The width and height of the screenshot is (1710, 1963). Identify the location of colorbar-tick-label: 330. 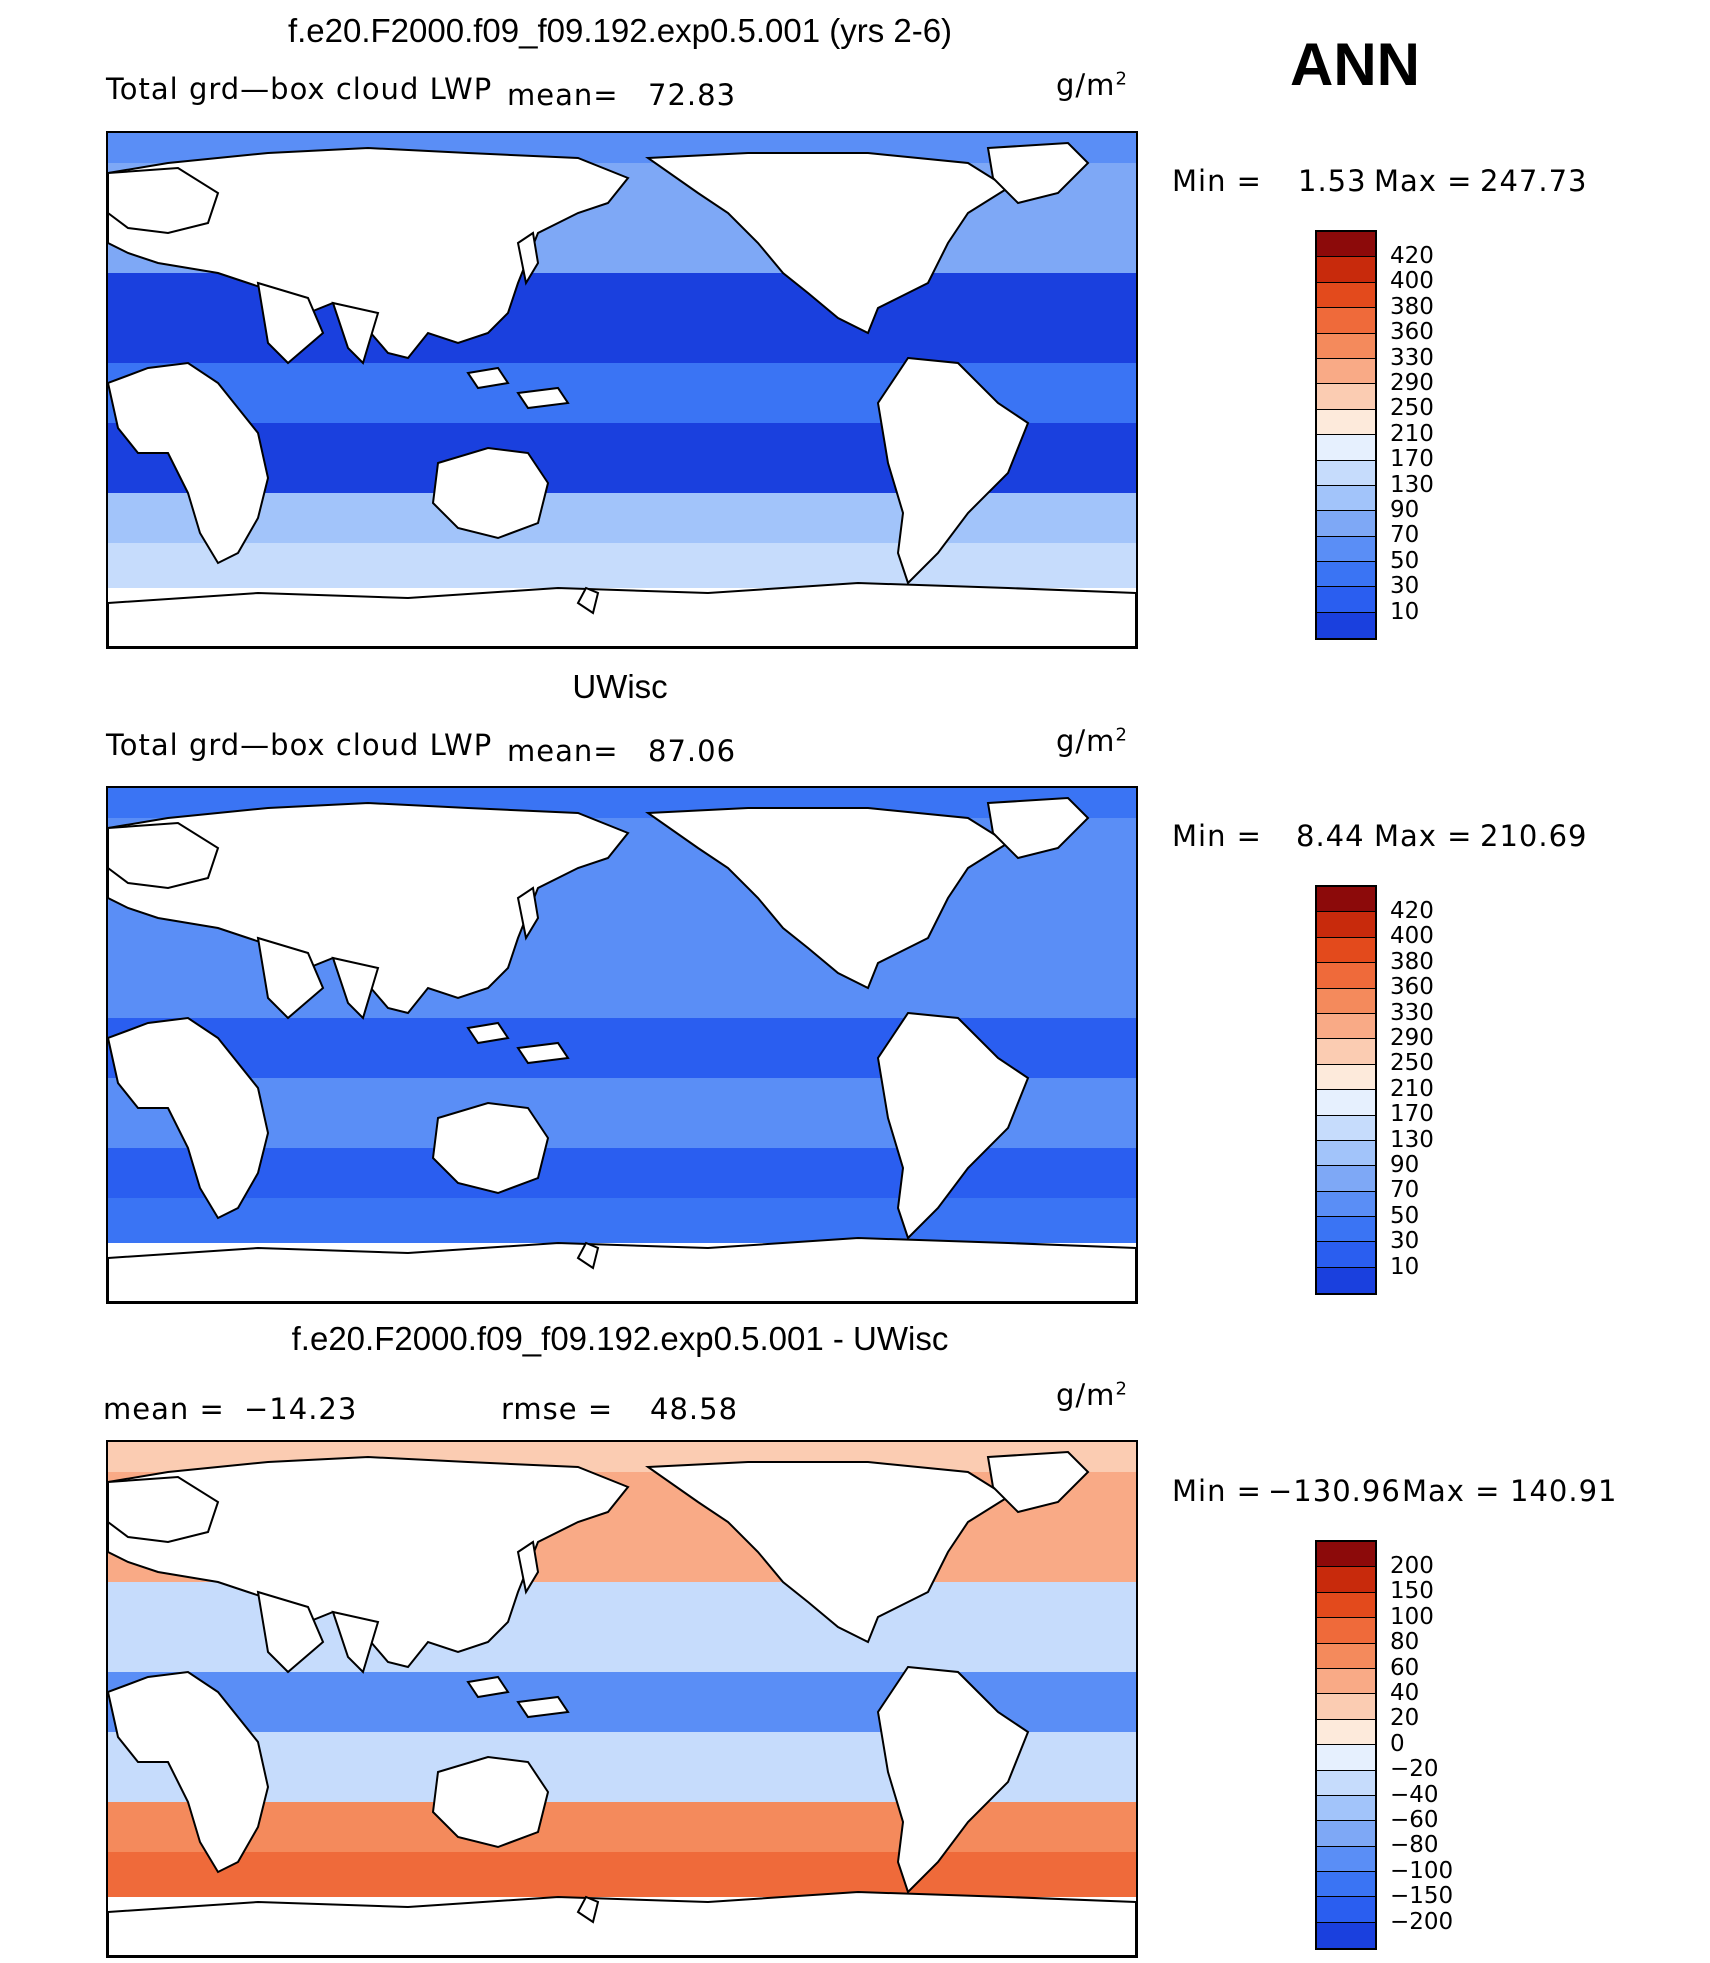
(1412, 357).